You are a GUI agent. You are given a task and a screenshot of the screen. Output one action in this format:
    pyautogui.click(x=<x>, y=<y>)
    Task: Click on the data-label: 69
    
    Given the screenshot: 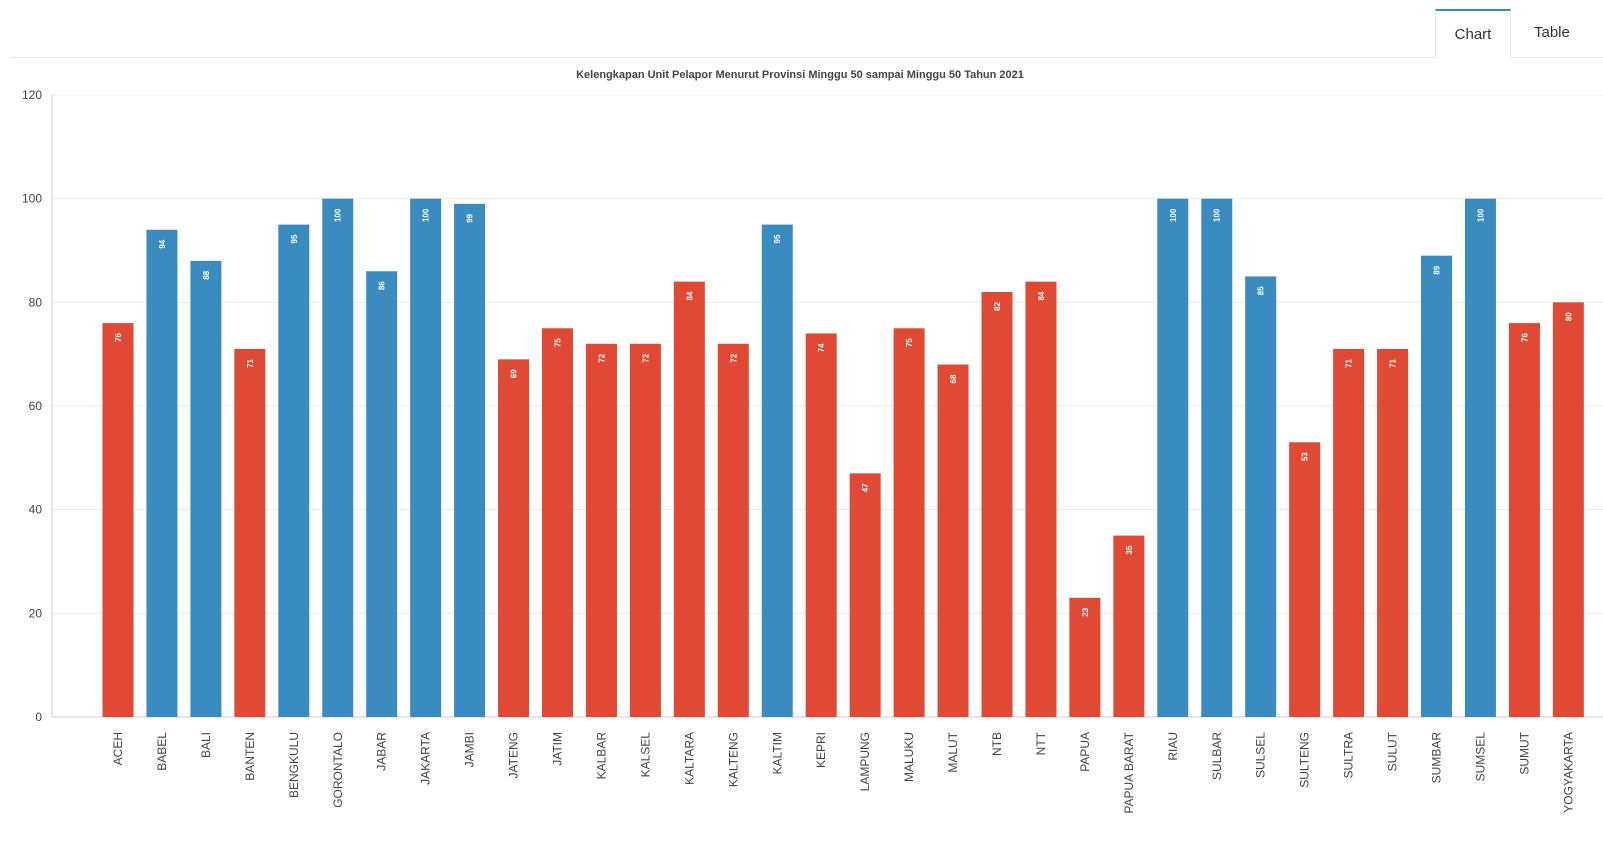 What is the action you would take?
    pyautogui.click(x=514, y=373)
    